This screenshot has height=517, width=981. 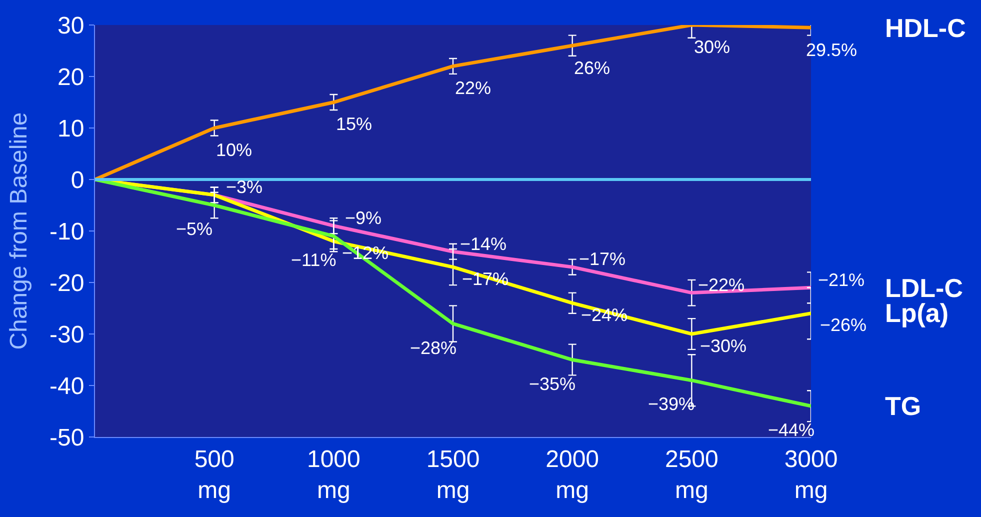 I want to click on data-label: −35%, so click(x=552, y=384).